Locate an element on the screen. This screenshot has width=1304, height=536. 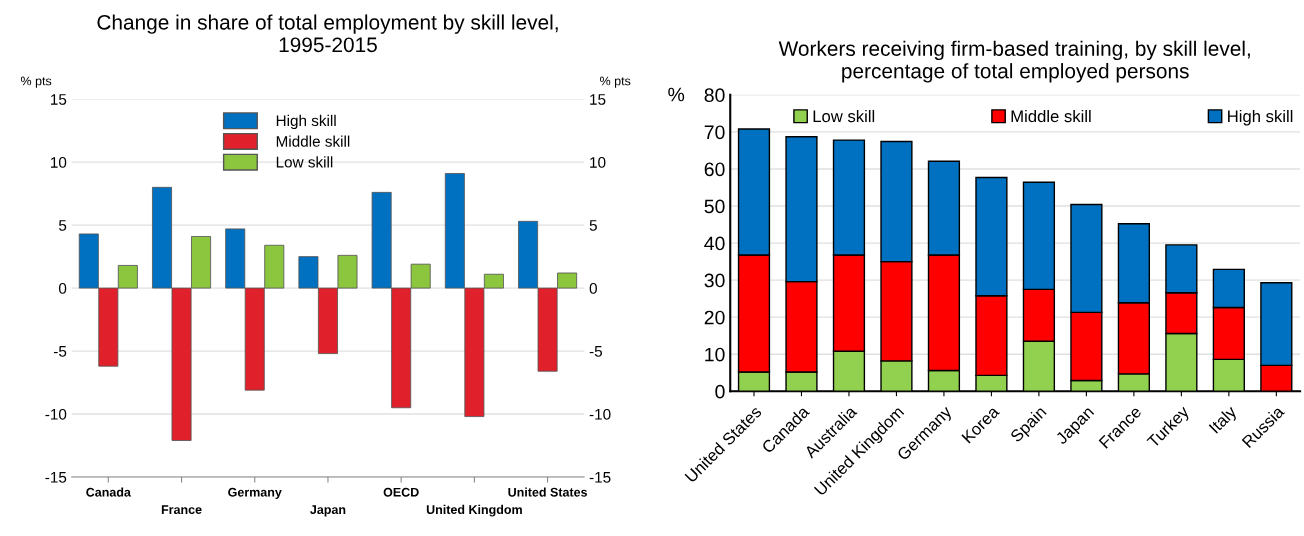
y-tick-label: 50 is located at coordinates (714, 206).